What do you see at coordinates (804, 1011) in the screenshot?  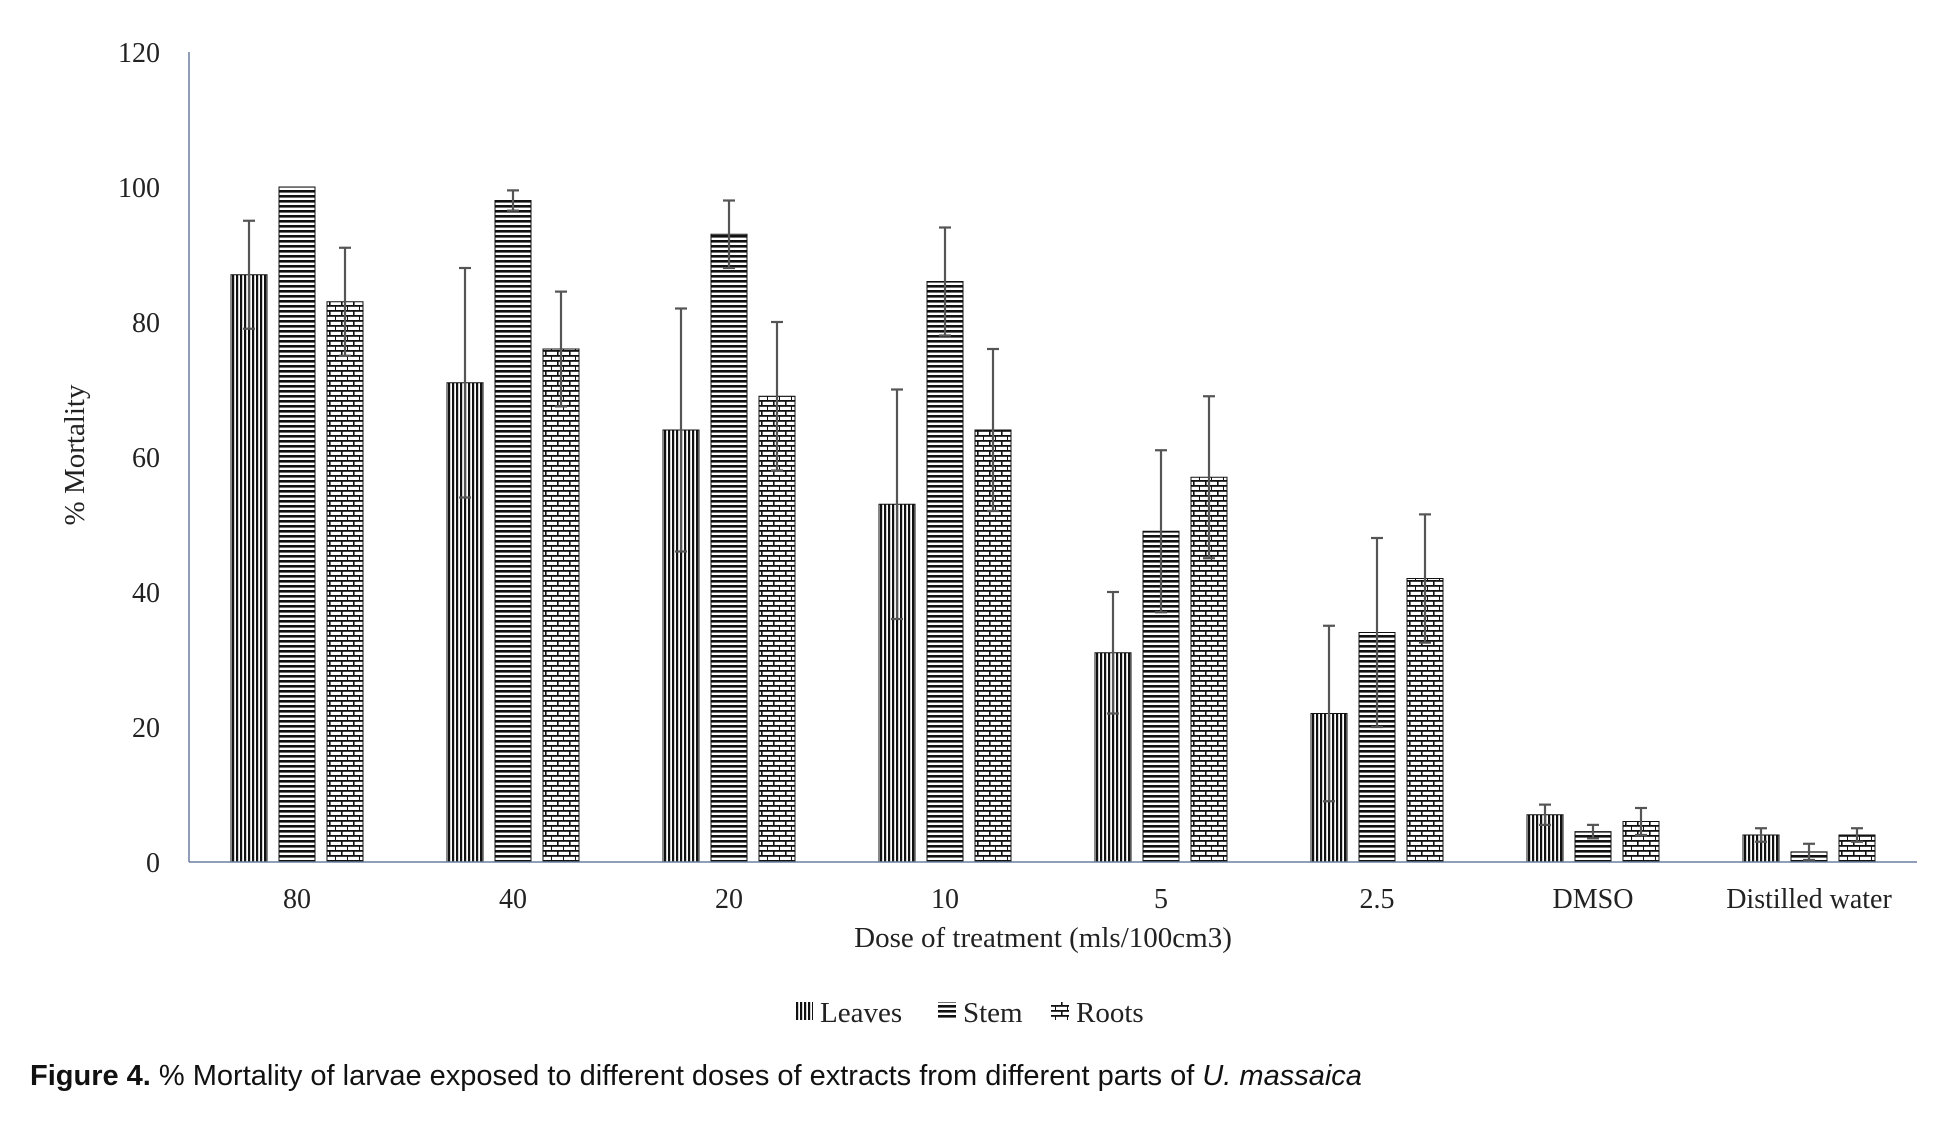 I see `legend-swatch-leaves` at bounding box center [804, 1011].